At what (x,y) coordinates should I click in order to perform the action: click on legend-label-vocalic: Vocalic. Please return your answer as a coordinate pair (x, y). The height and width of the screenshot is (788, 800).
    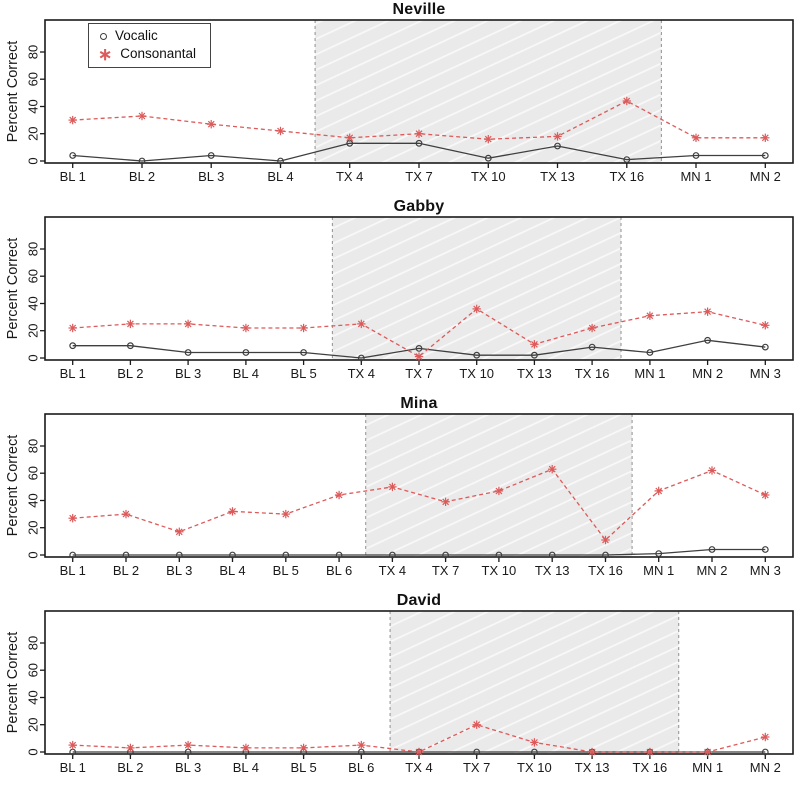
    Looking at the image, I should click on (136, 35).